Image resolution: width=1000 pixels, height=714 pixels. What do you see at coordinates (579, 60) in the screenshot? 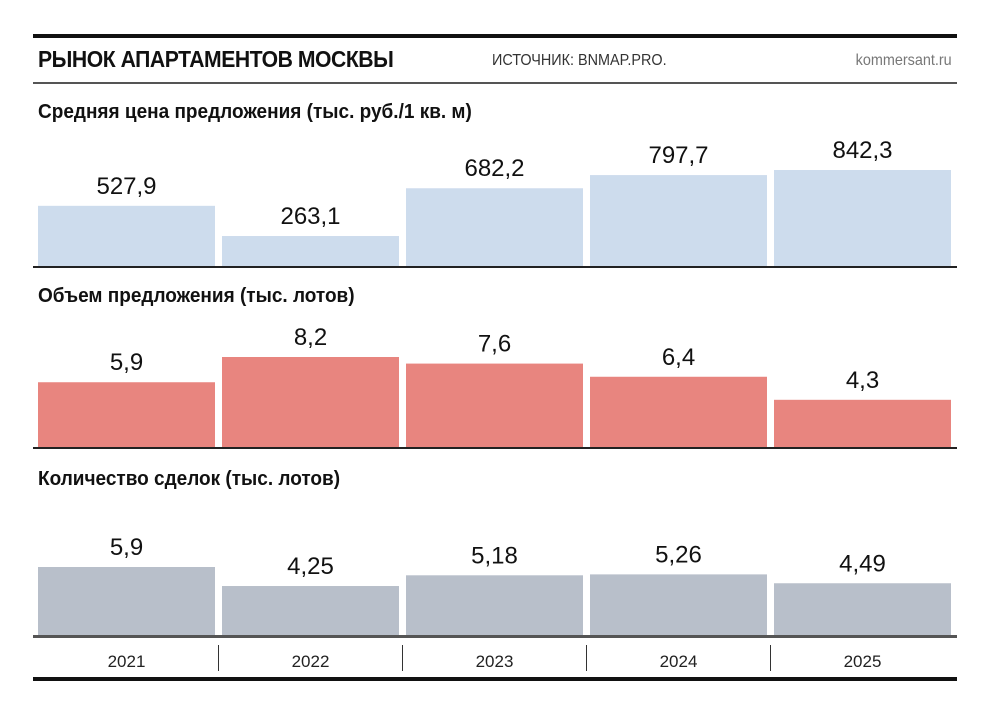
I see `source-note: ИСТОЧНИК: BNMAP.PRO.` at bounding box center [579, 60].